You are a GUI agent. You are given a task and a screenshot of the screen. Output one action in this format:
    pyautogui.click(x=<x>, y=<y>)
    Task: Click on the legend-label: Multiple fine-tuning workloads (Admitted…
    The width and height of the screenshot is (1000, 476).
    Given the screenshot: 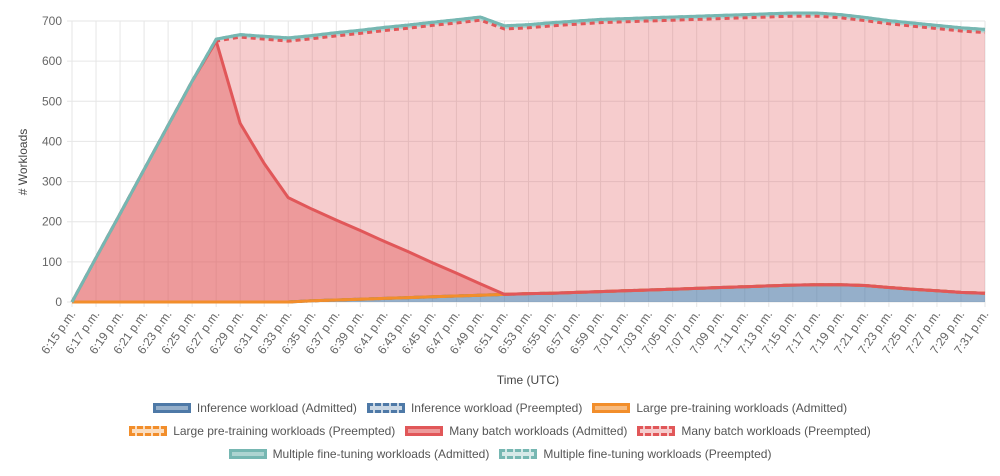 What is the action you would take?
    pyautogui.click(x=381, y=453)
    